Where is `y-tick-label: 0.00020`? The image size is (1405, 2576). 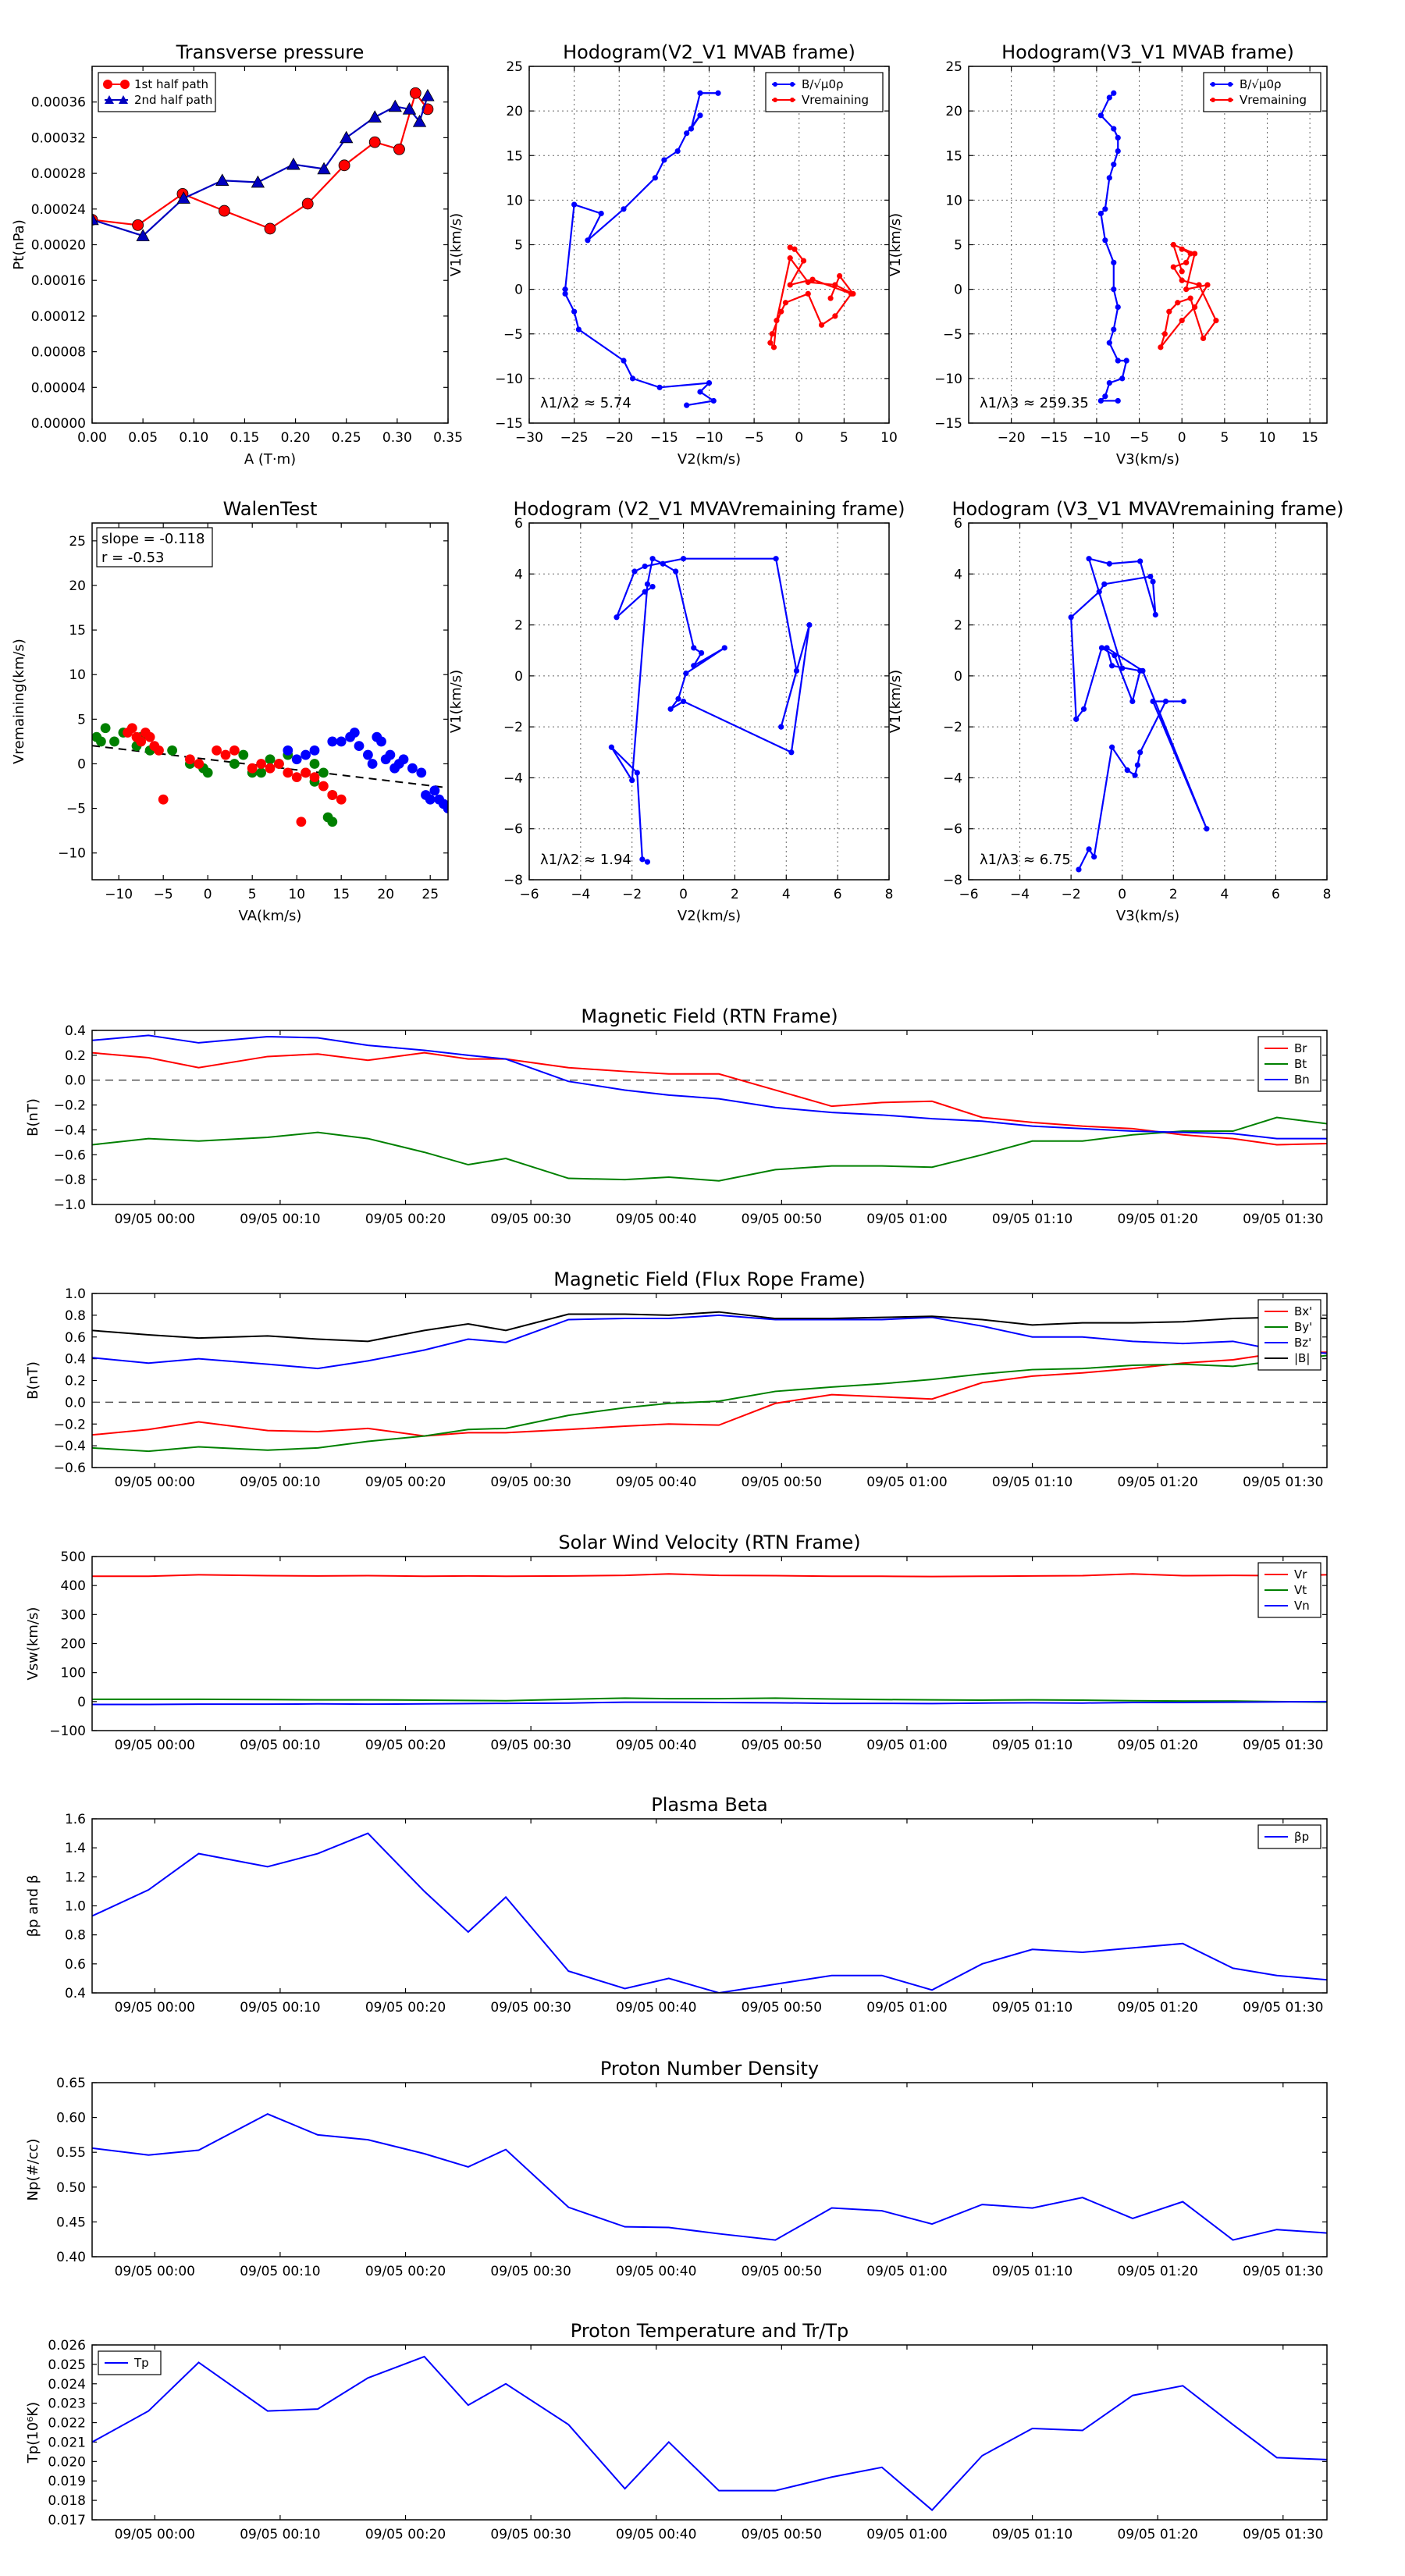 y-tick-label: 0.00020 is located at coordinates (59, 246).